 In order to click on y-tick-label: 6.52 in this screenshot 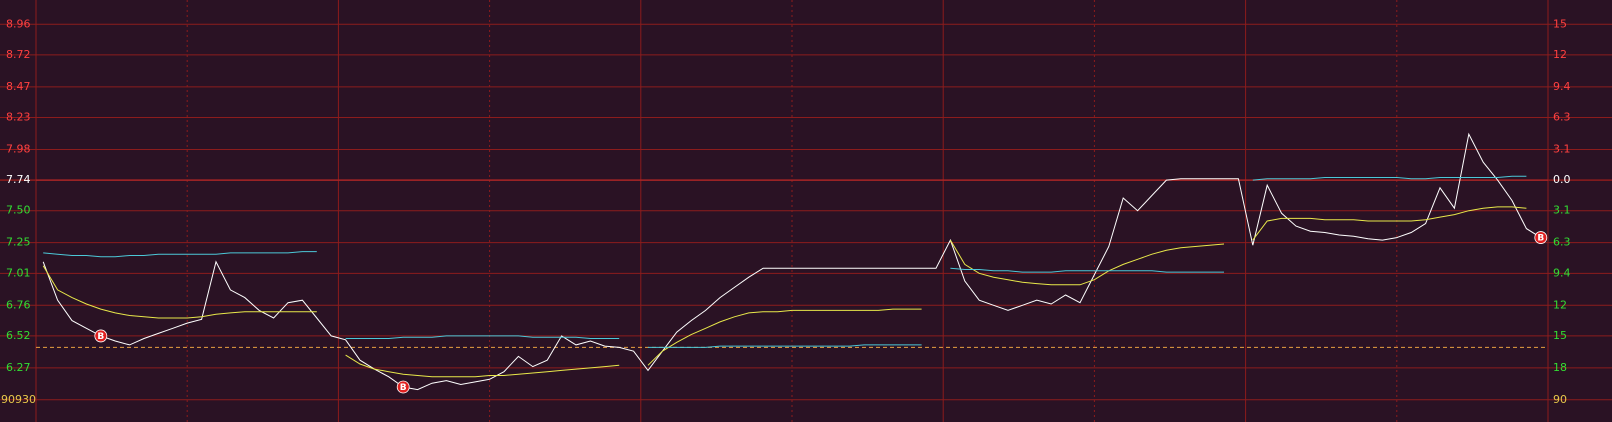, I will do `click(18, 335)`.